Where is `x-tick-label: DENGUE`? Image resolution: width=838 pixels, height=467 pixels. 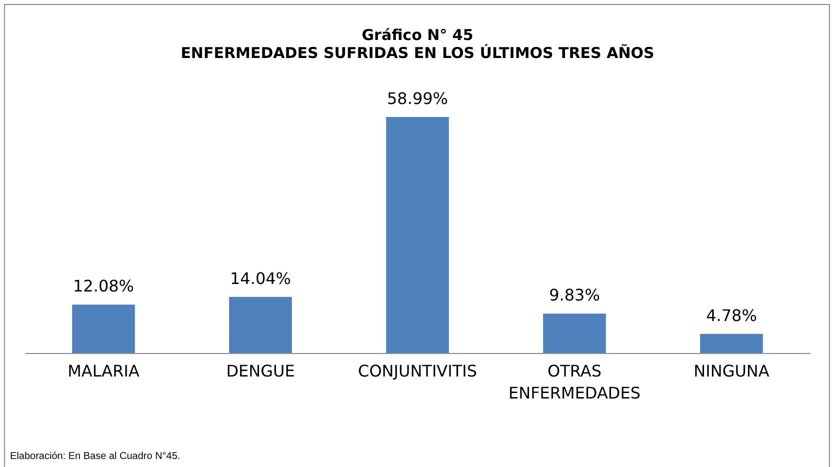 x-tick-label: DENGUE is located at coordinates (260, 371).